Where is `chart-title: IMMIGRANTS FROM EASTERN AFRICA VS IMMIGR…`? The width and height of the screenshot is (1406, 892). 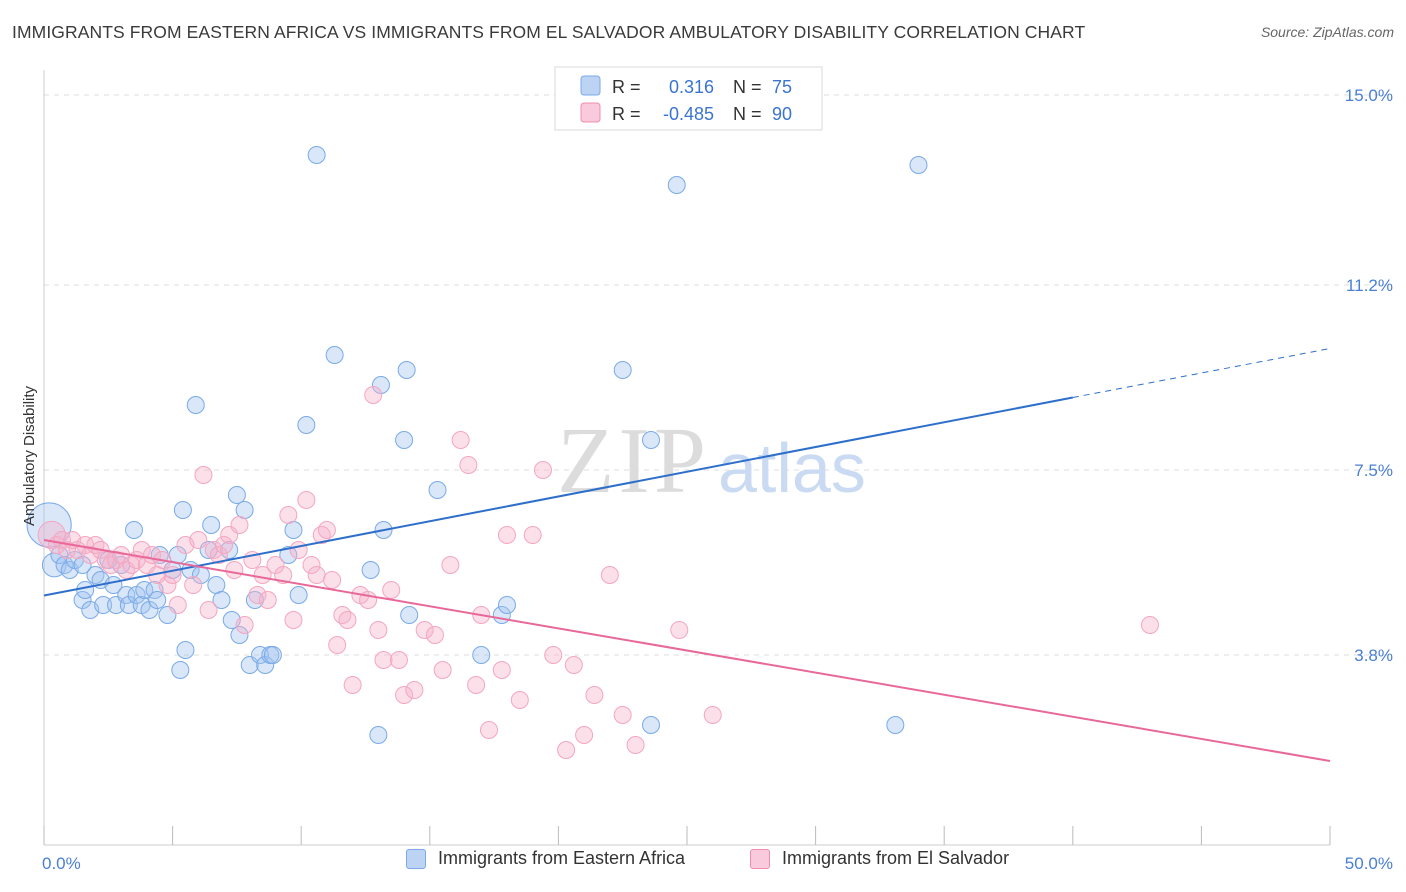 chart-title: IMMIGRANTS FROM EASTERN AFRICA VS IMMIGR… is located at coordinates (549, 32).